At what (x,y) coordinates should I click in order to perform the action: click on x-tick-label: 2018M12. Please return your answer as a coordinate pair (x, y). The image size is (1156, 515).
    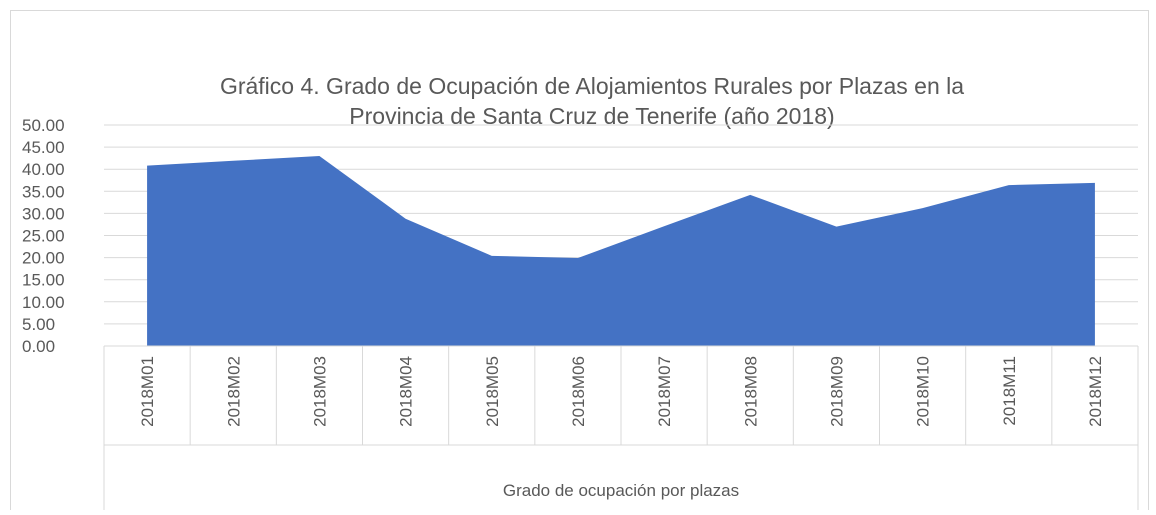
    Looking at the image, I should click on (1095, 391).